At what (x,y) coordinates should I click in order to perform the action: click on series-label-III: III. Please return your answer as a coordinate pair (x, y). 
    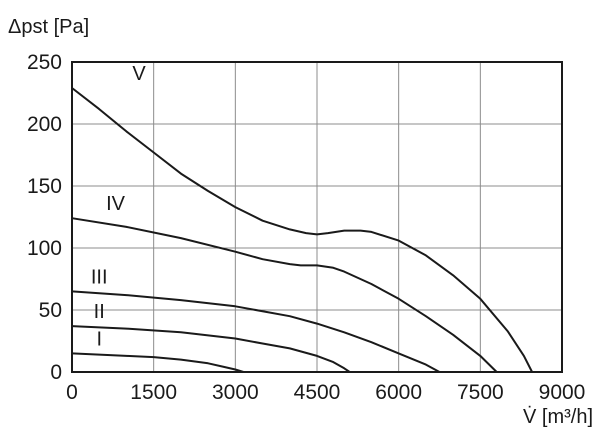
    Looking at the image, I should click on (99, 277).